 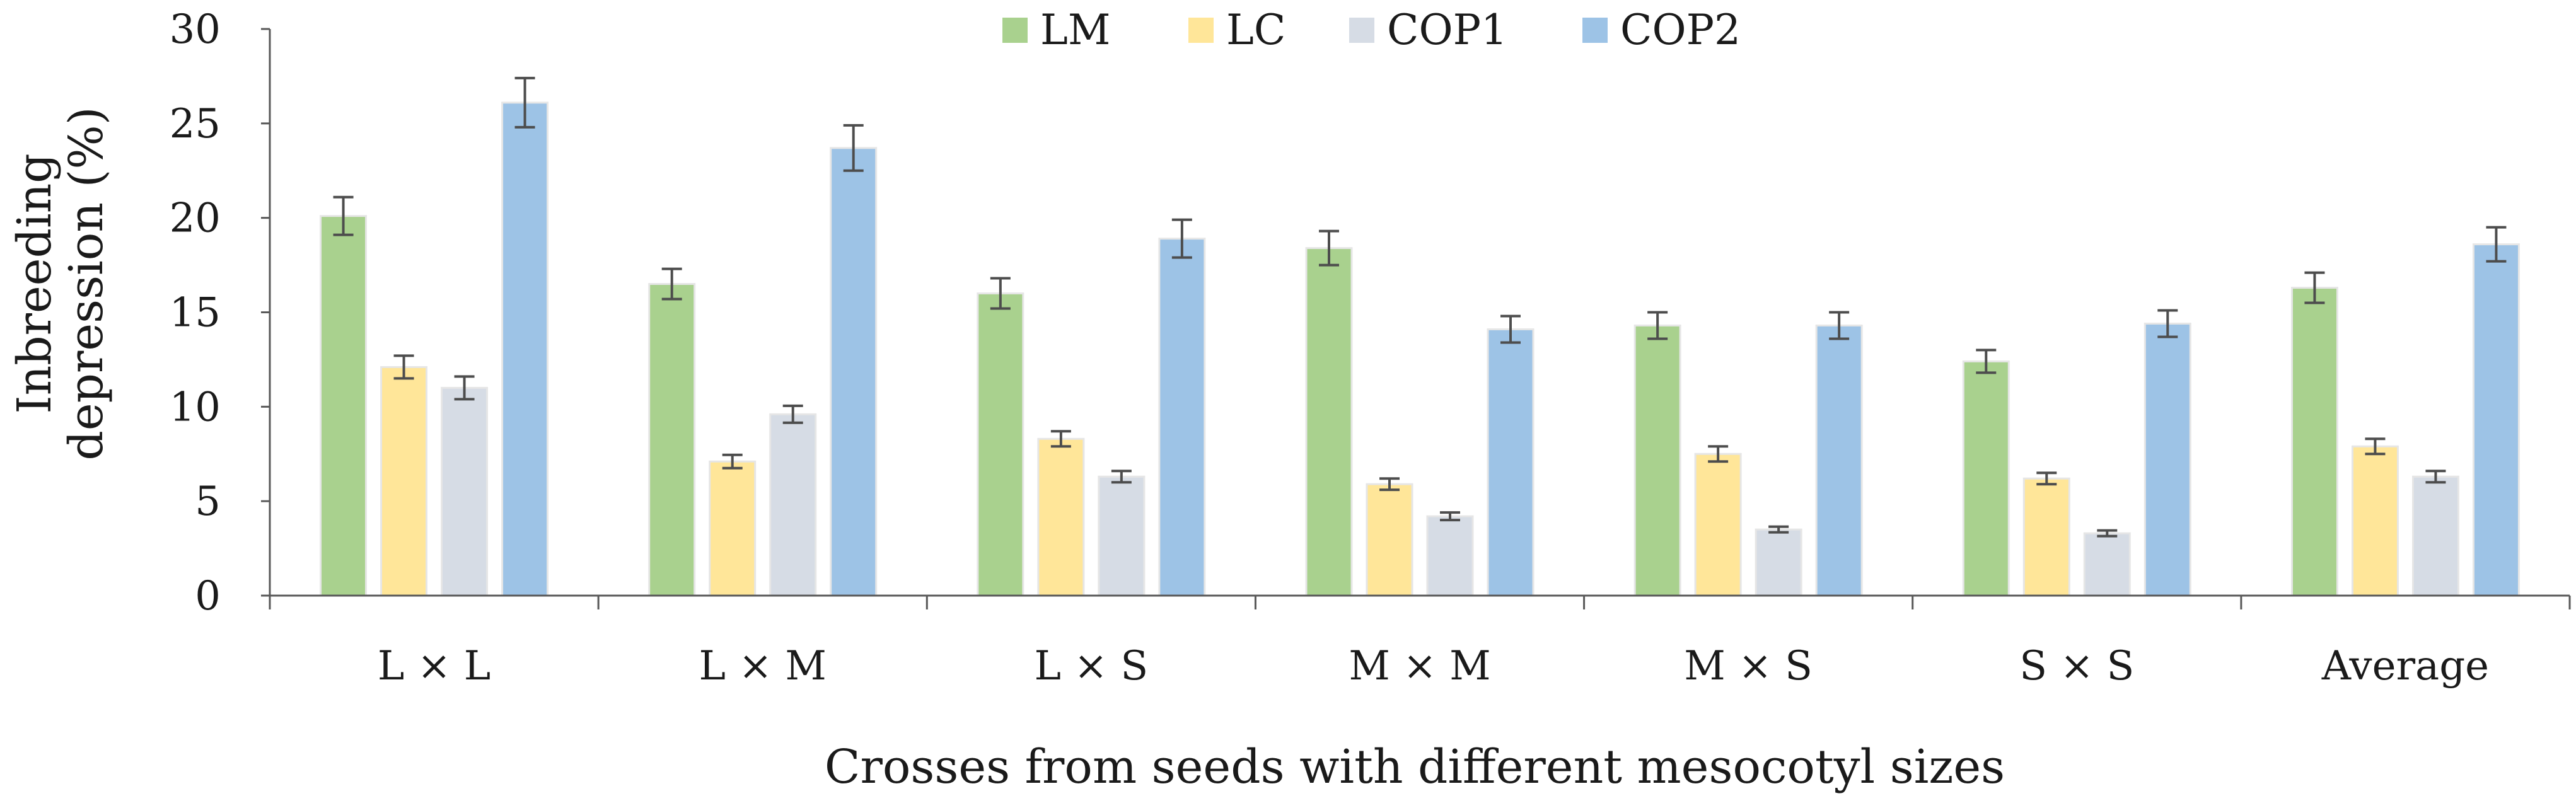 What do you see at coordinates (2076, 666) in the screenshot?
I see `x-category-label: S × S` at bounding box center [2076, 666].